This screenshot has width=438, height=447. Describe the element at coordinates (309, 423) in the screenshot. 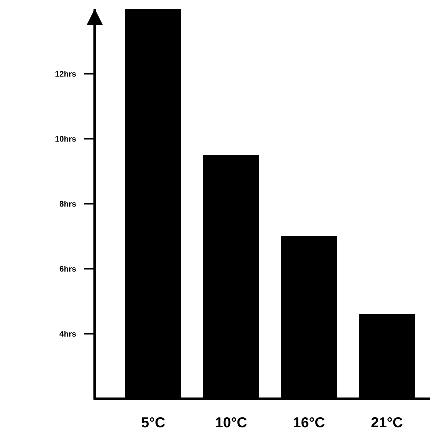

I see `x-tick-label: 16°C` at that location.